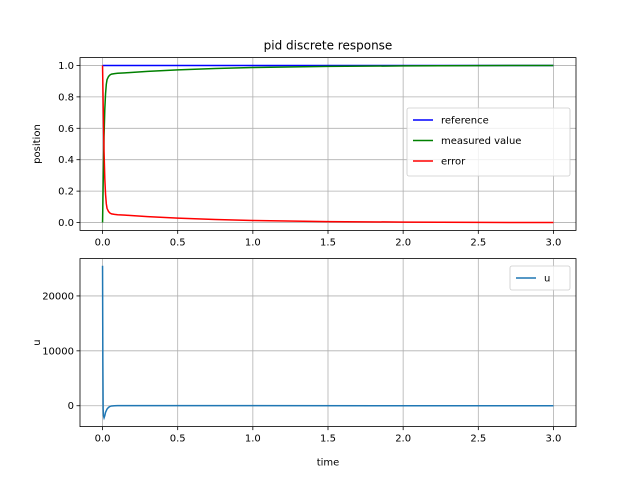 This screenshot has width=640, height=480. I want to click on u-y-axis-label: u, so click(37, 342).